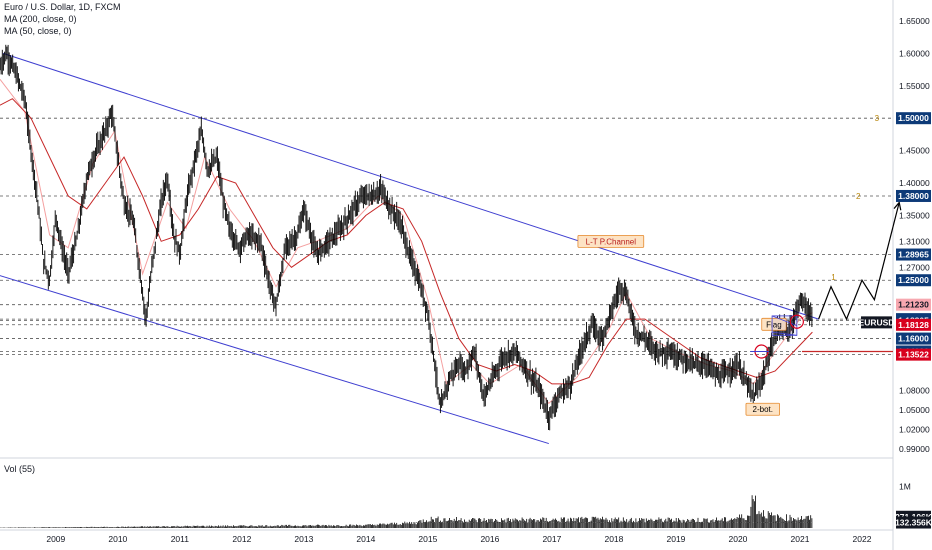 This screenshot has height=550, width=932. I want to click on y-tick-1-05000: 1.05000, so click(914, 410).